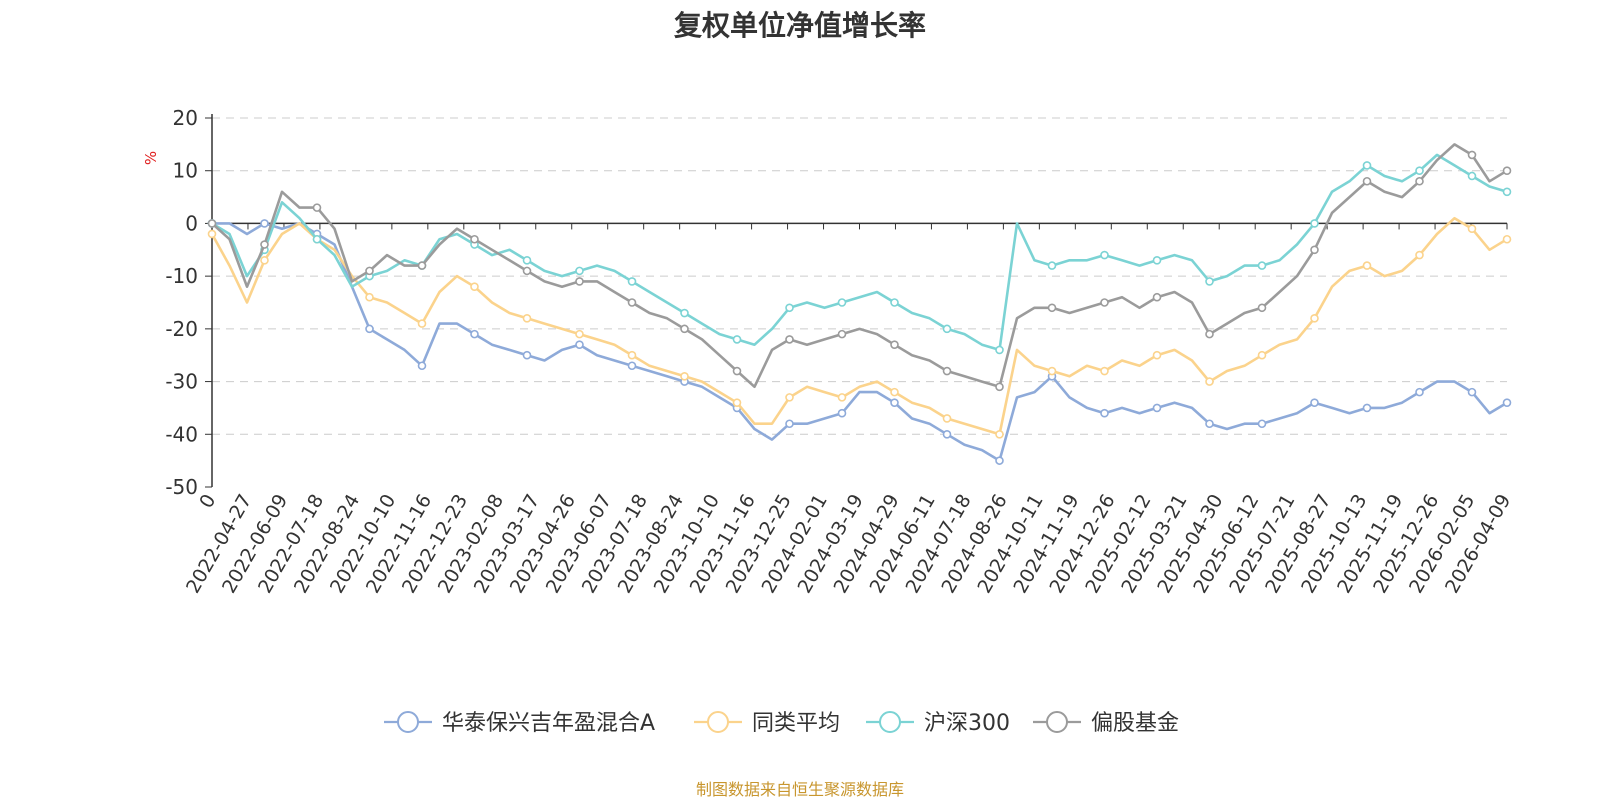 The width and height of the screenshot is (1600, 800). What do you see at coordinates (181, 382) in the screenshot?
I see `y-tick-label: -30` at bounding box center [181, 382].